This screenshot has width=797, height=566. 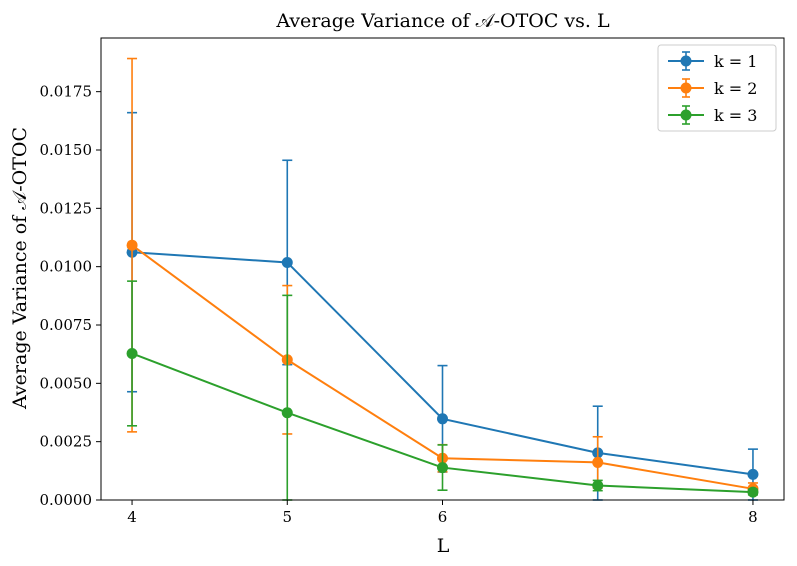 What do you see at coordinates (132, 517) in the screenshot?
I see `x-tick-label: 4` at bounding box center [132, 517].